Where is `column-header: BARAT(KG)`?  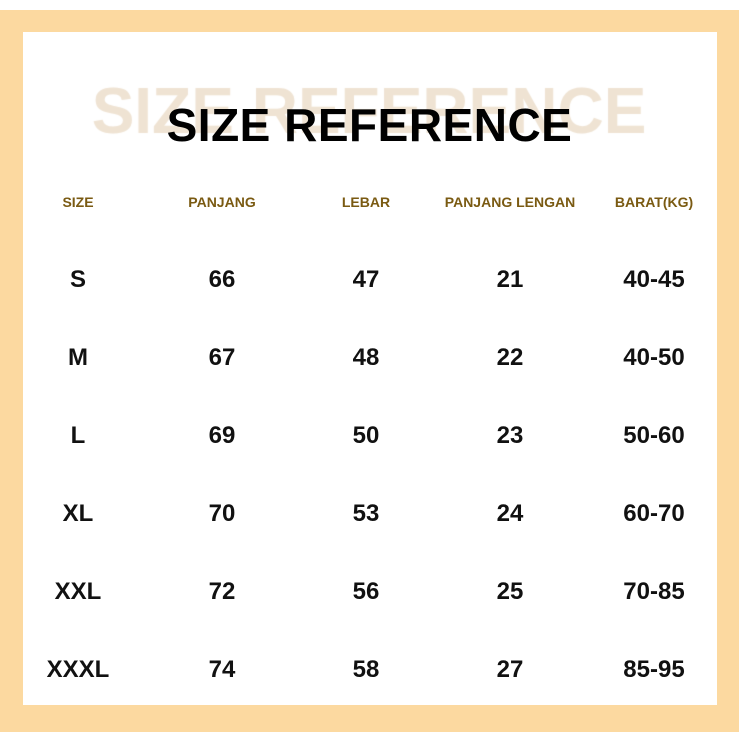
column-header: BARAT(KG) is located at coordinates (654, 202).